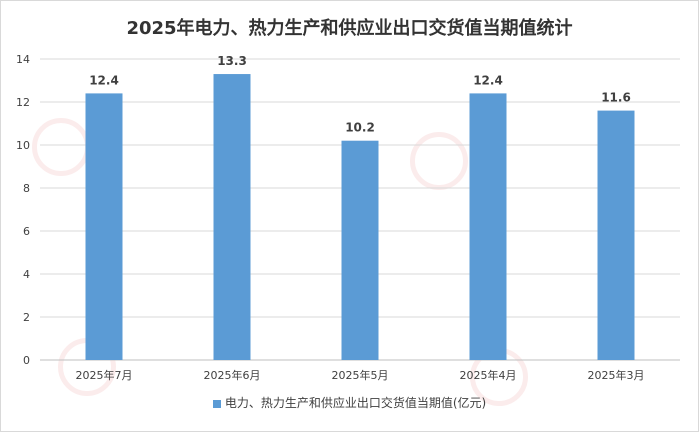 The image size is (699, 432). I want to click on y-tick-label: 6, so click(26, 231).